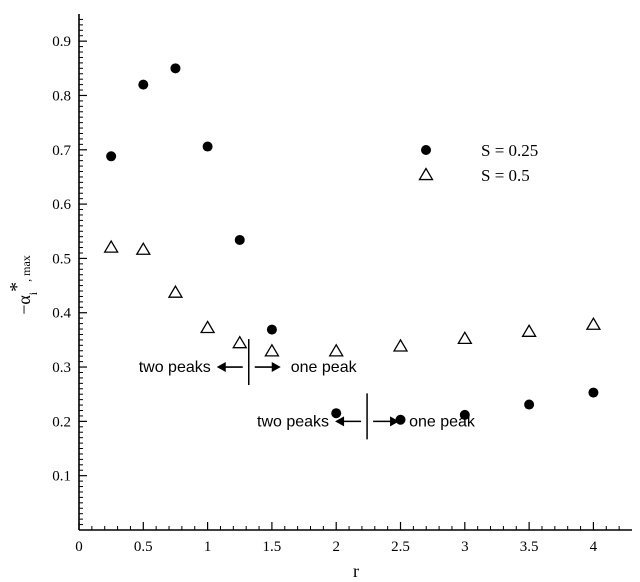  I want to click on x-axis-label: r, so click(356, 571).